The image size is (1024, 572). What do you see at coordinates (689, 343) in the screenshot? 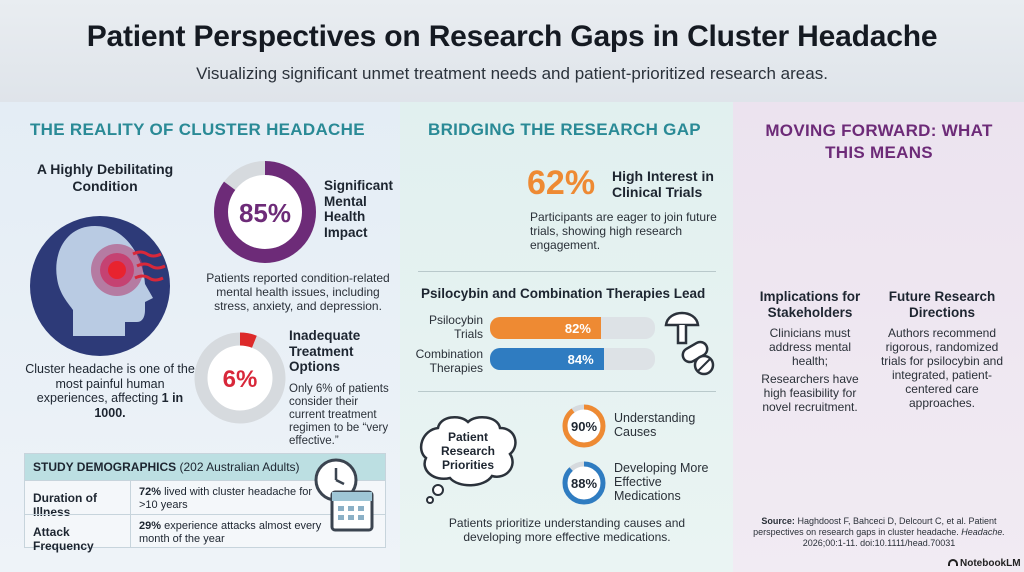
I see `mushroom-pills-icon` at bounding box center [689, 343].